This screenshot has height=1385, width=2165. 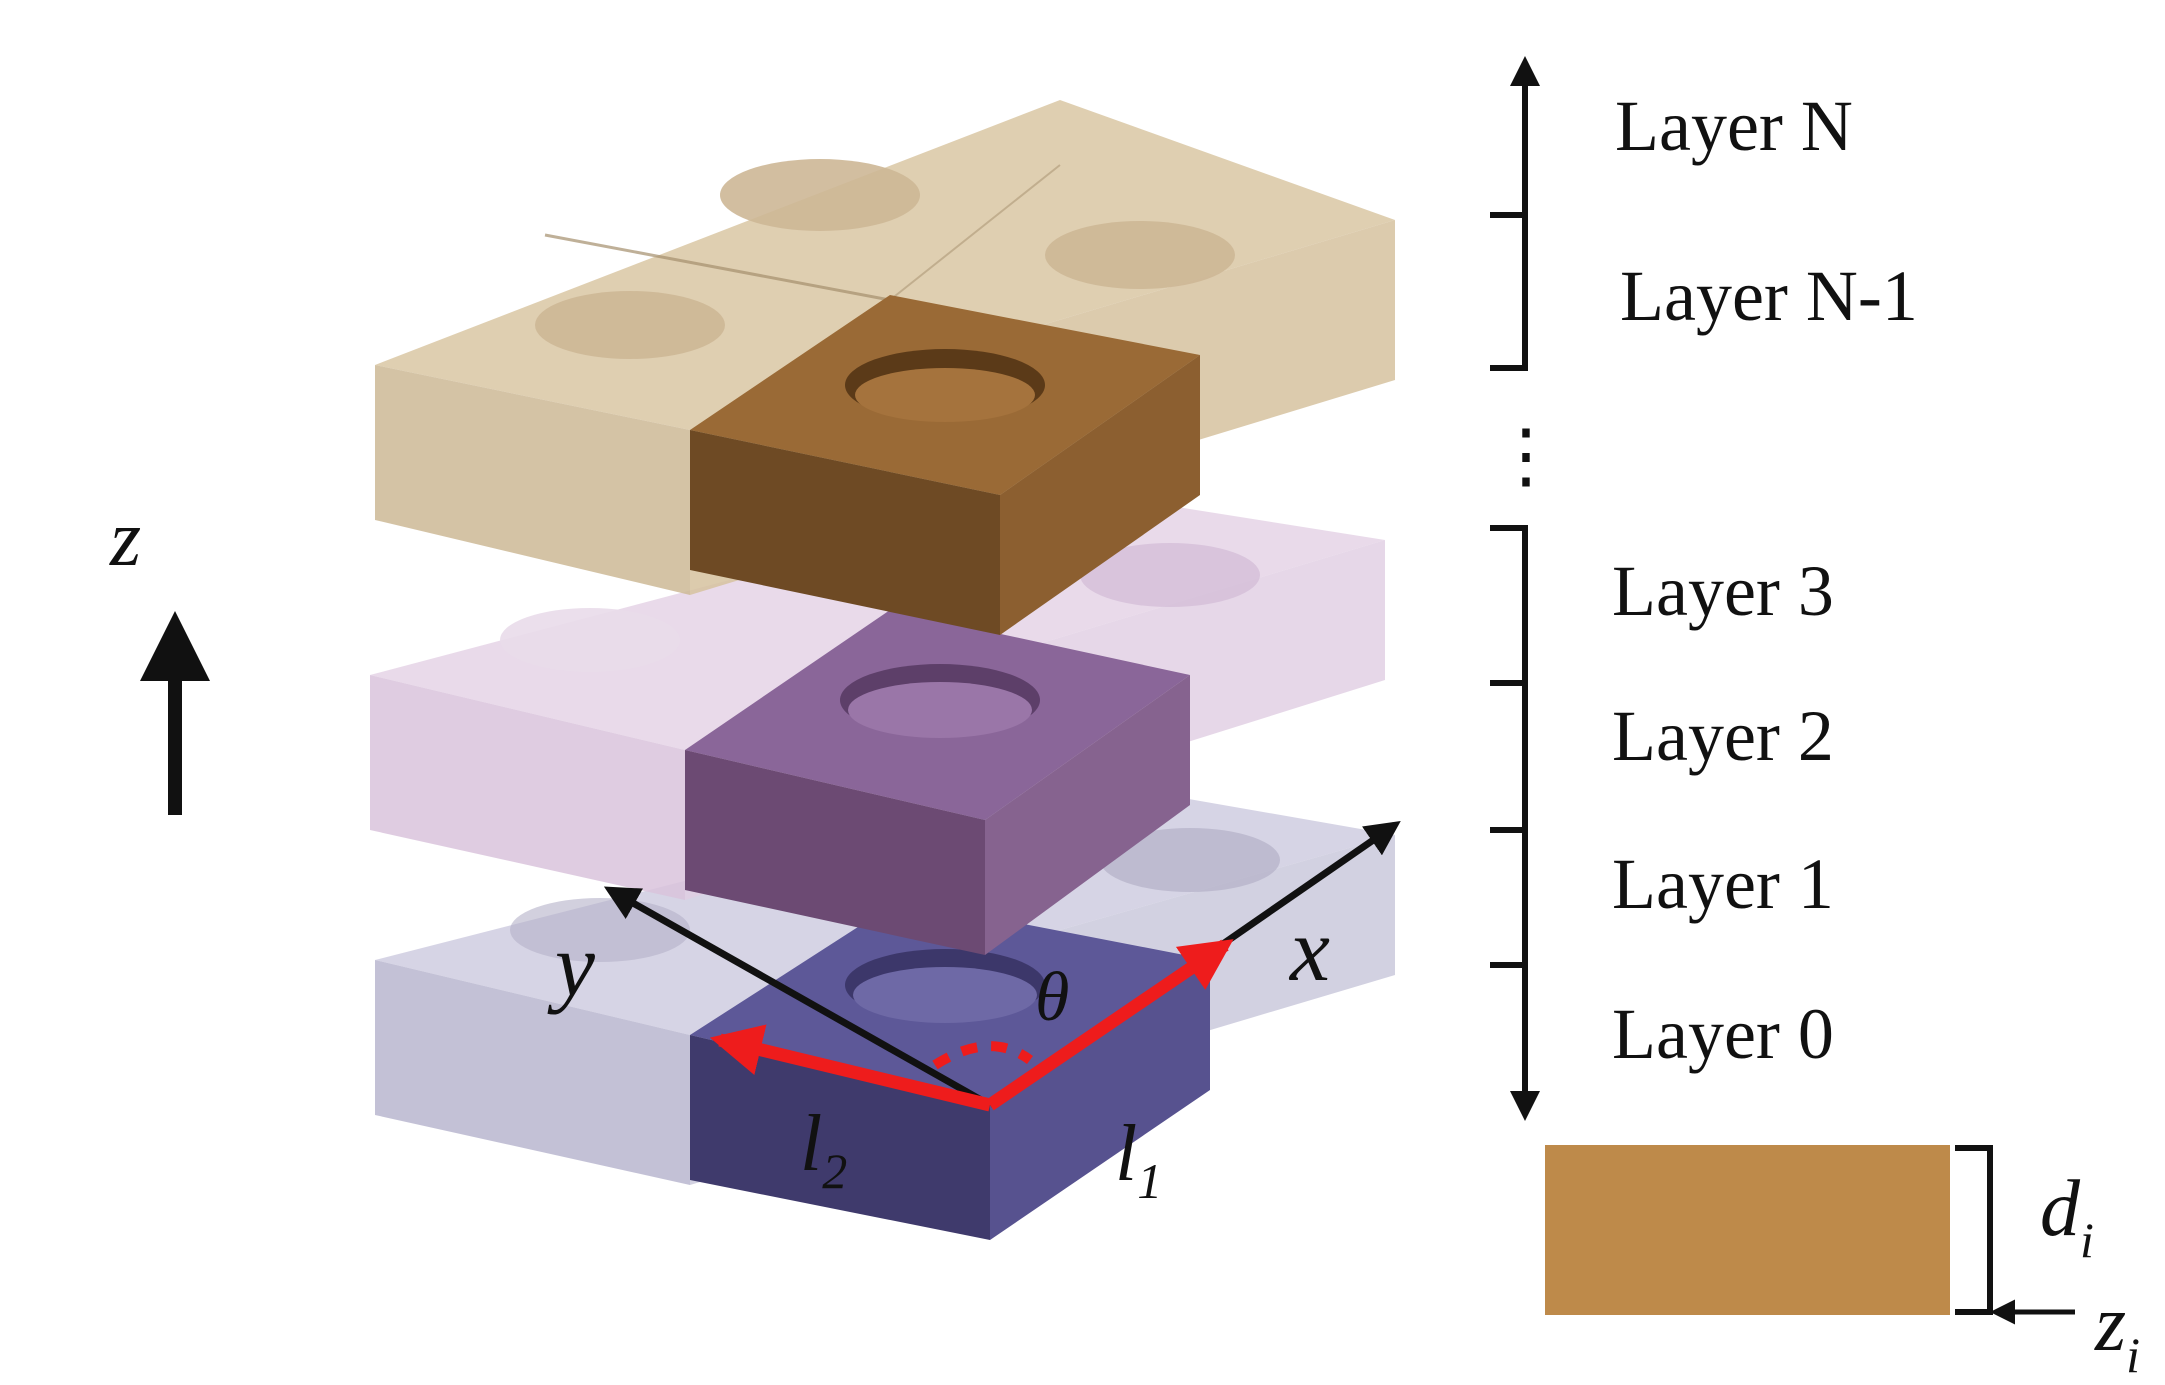 I want to click on lattice-vectors: θ l1 l2, so click(x=971, y=1074).